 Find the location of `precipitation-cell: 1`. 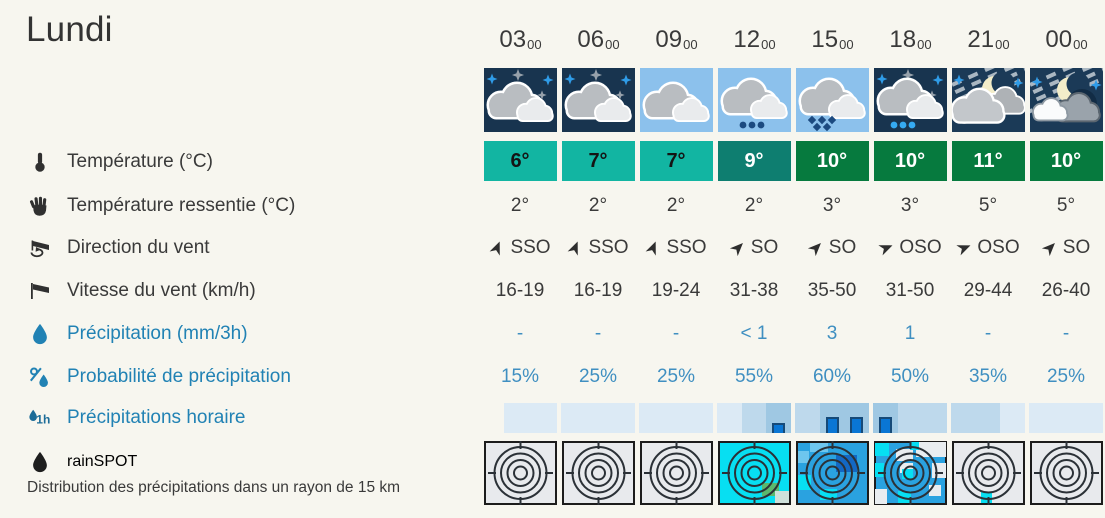

precipitation-cell: 1 is located at coordinates (910, 333).